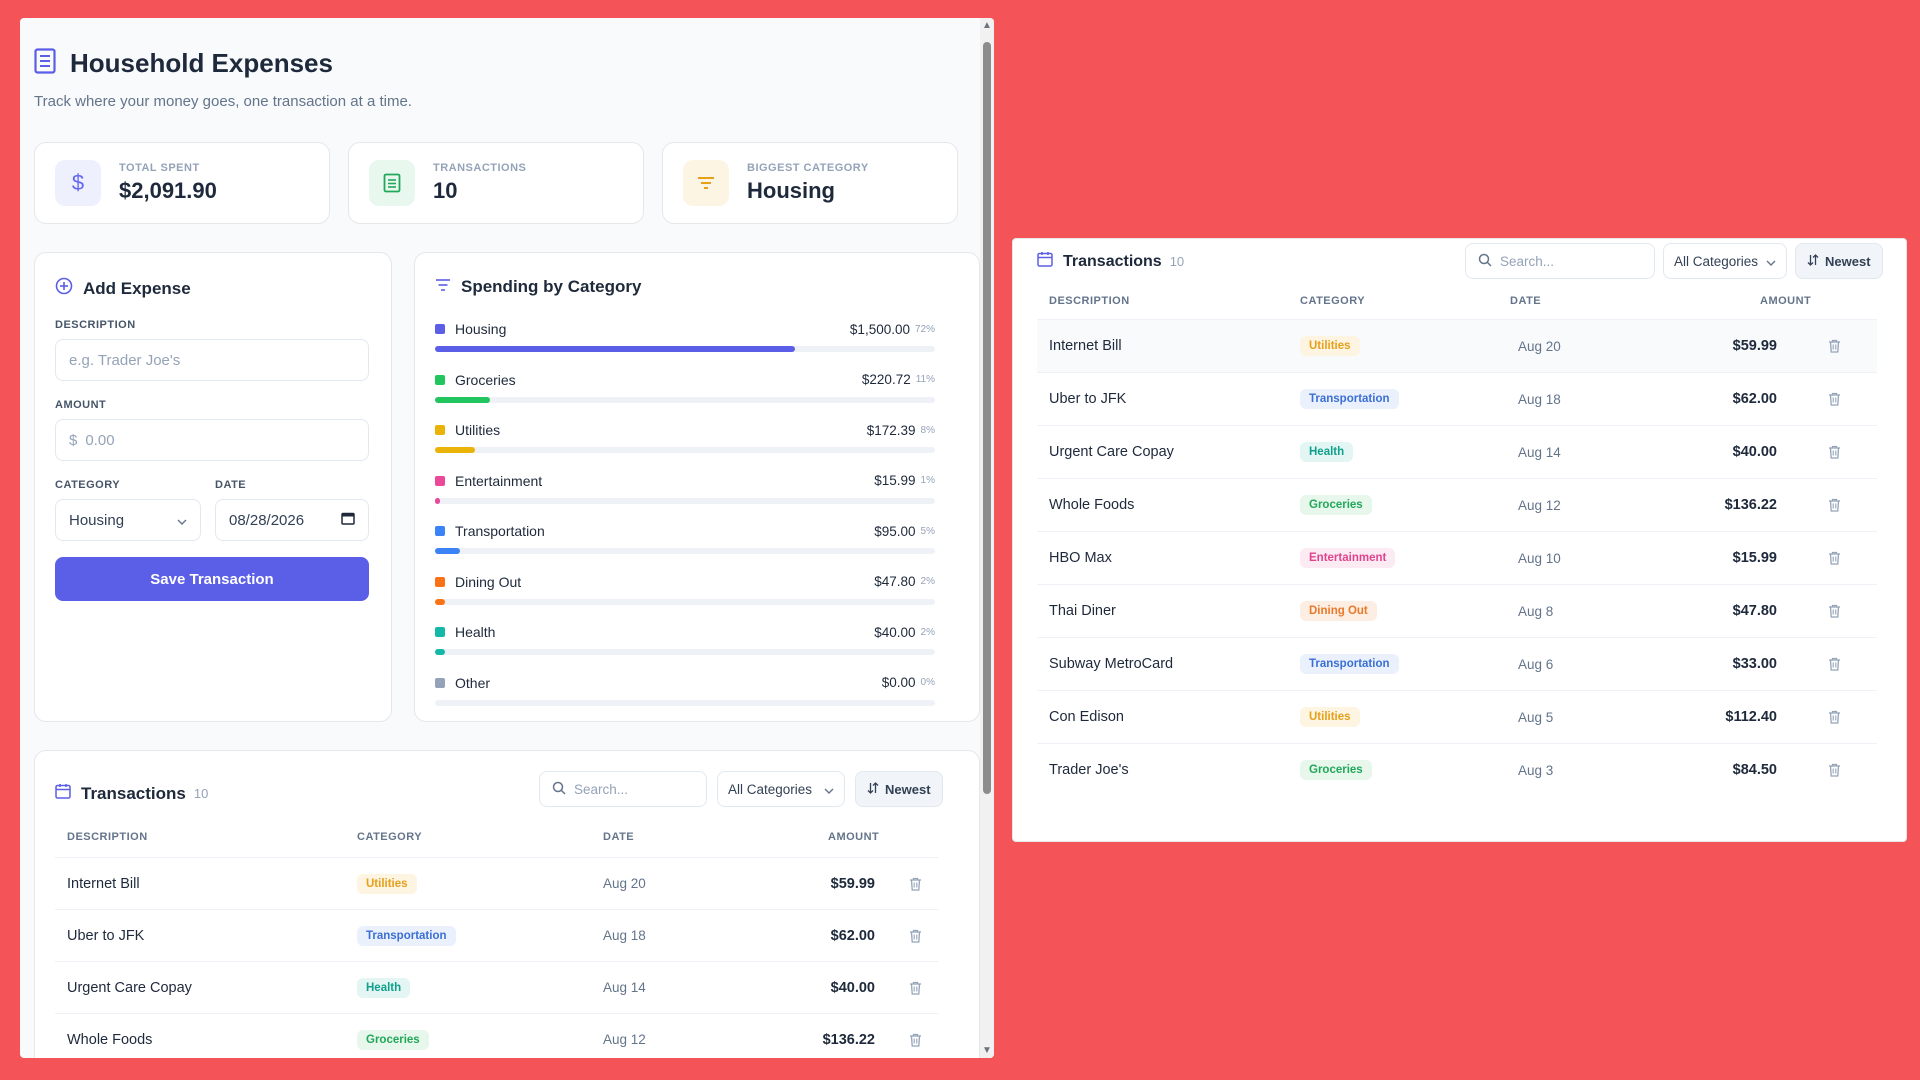  I want to click on stat-card-transactions: TRANSACTIONS 10, so click(496, 183).